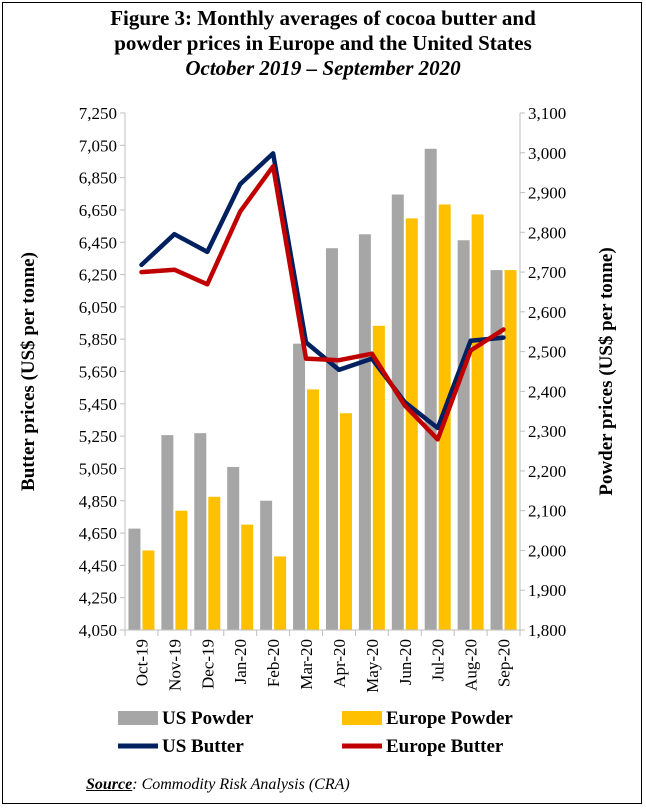  What do you see at coordinates (606, 371) in the screenshot?
I see `y-axis-title-right: Powder prices (US$ per tonne)` at bounding box center [606, 371].